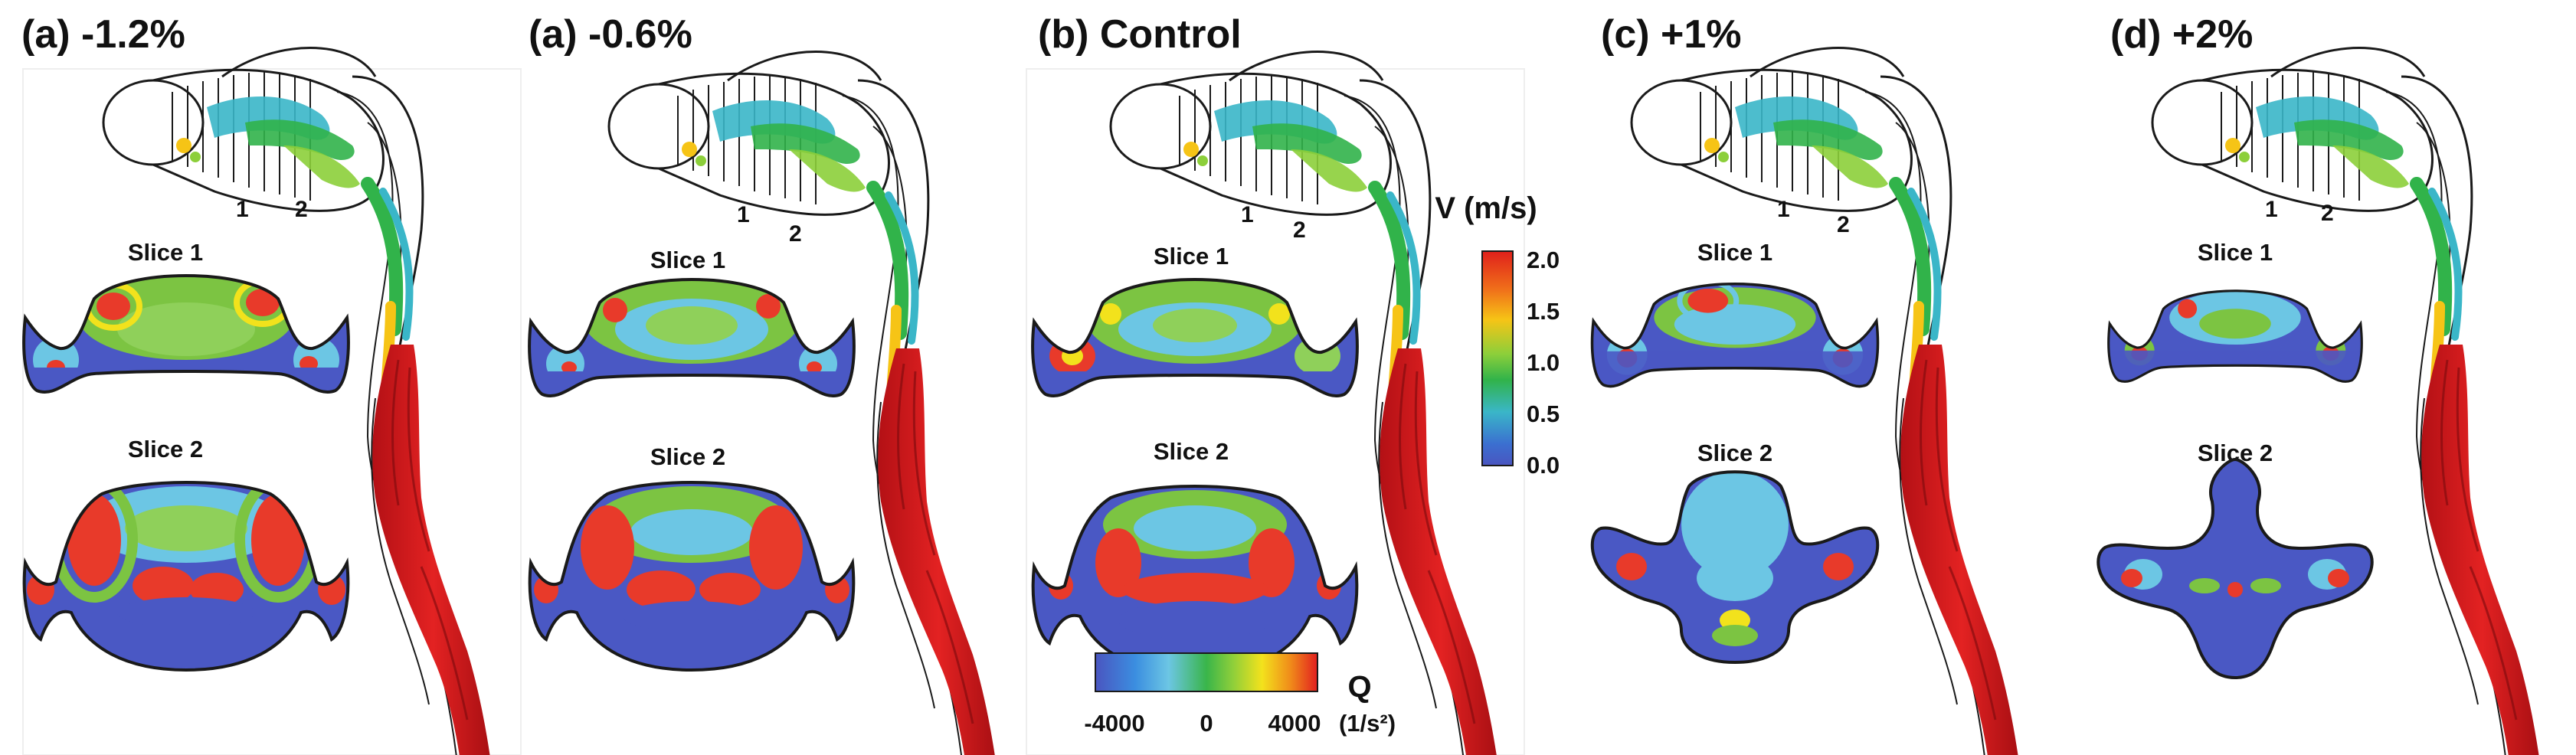 Image resolution: width=2576 pixels, height=755 pixels. What do you see at coordinates (1543, 414) in the screenshot?
I see `v-tick-0-5: 0.5` at bounding box center [1543, 414].